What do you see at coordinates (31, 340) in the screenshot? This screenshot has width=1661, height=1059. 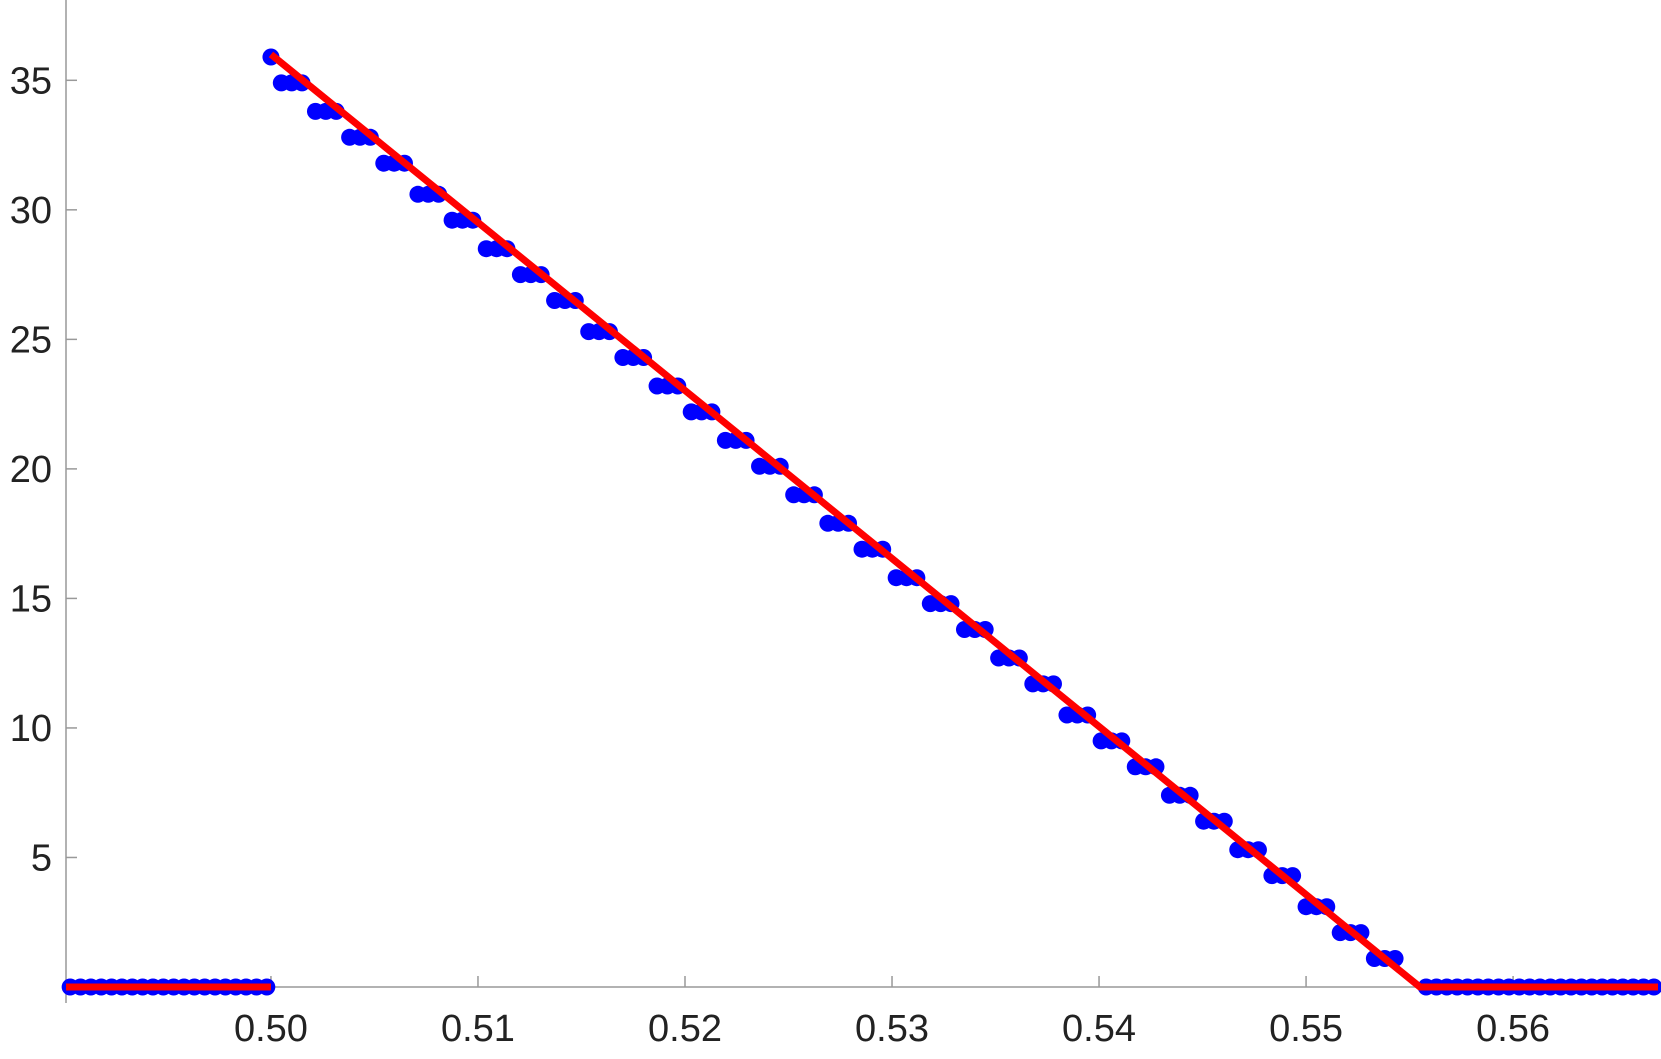 I see `y-tick-label: 25` at bounding box center [31, 340].